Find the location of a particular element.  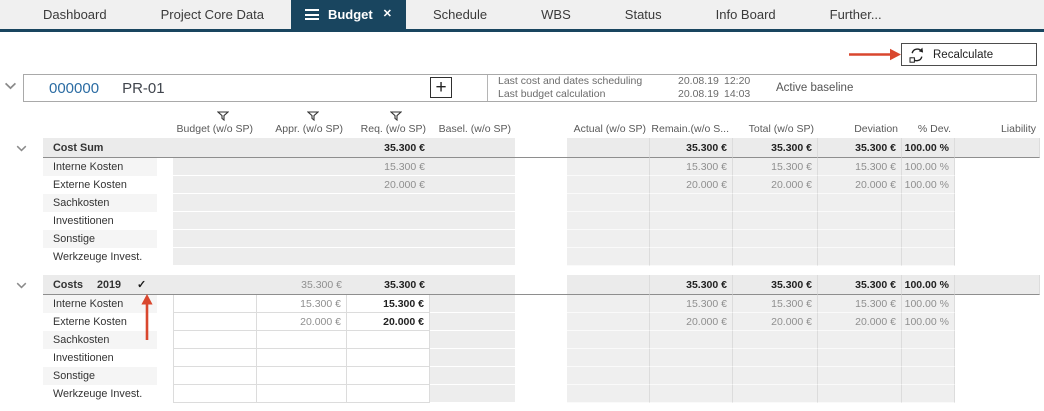

column-header-actual: Actual (w/o SP) is located at coordinates (609, 129).